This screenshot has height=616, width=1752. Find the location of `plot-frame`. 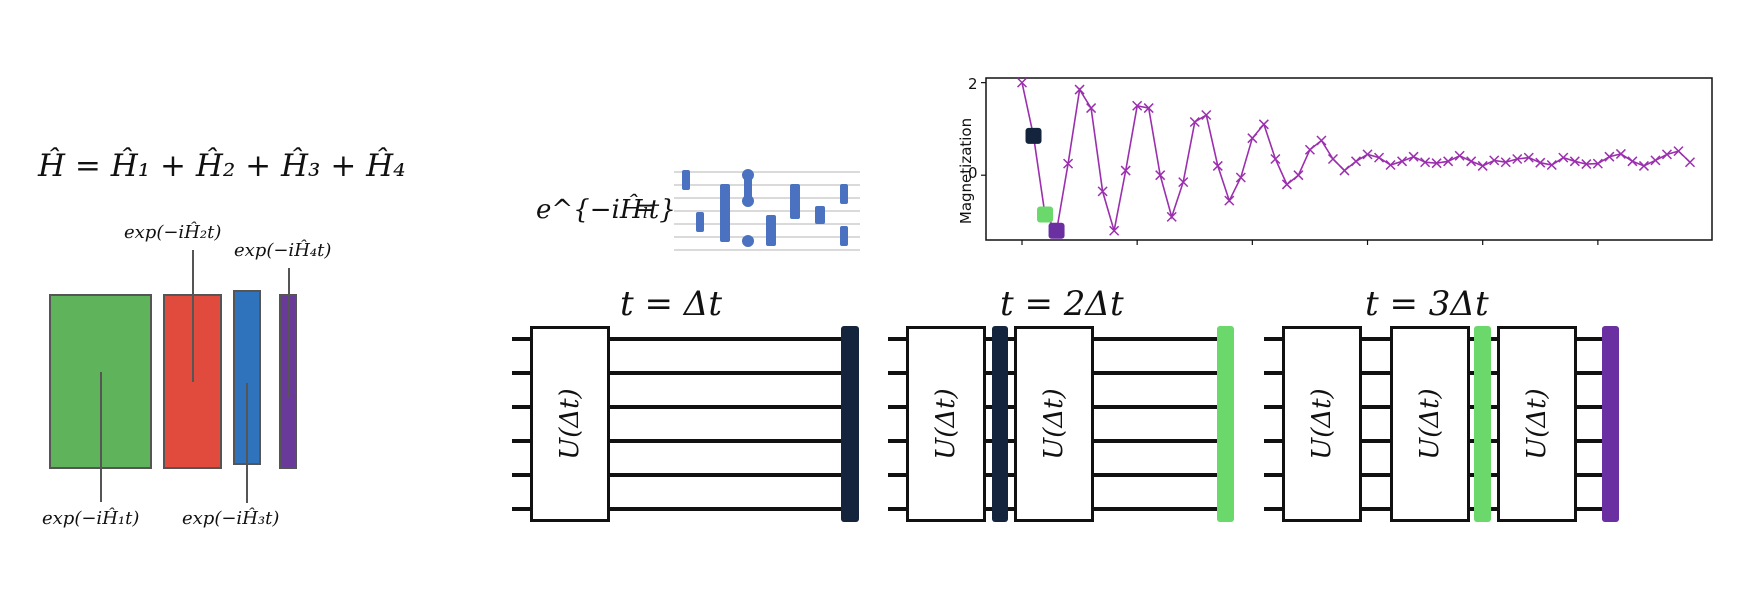

plot-frame is located at coordinates (1349, 159).